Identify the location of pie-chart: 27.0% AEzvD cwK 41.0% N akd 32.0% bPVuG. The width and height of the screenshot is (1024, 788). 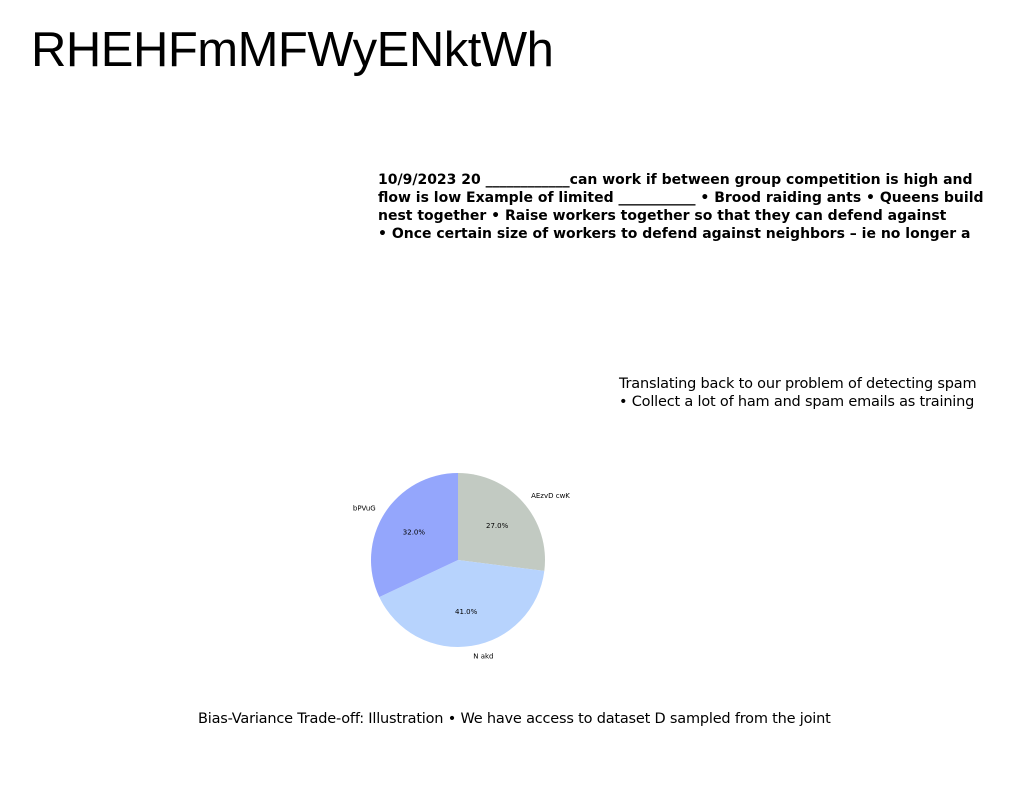
(460, 562).